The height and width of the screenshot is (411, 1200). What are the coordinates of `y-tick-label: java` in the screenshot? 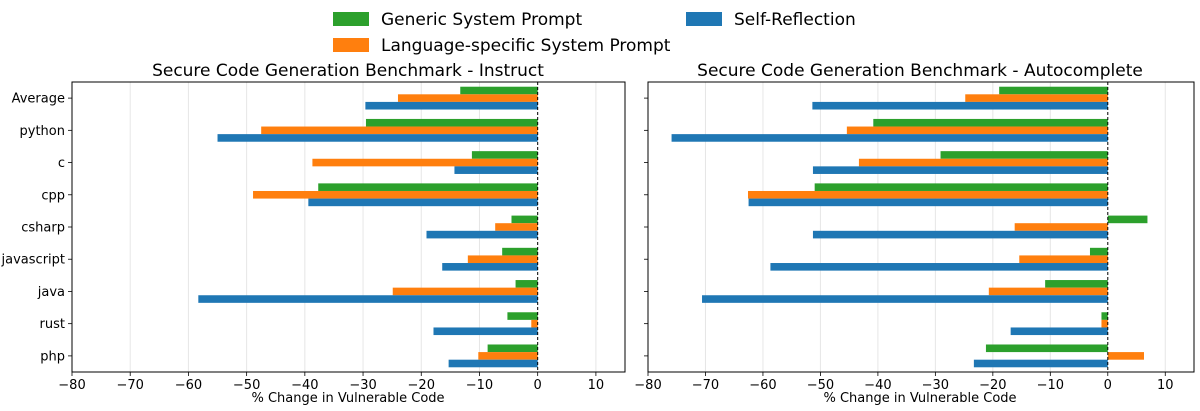 It's located at (51, 292).